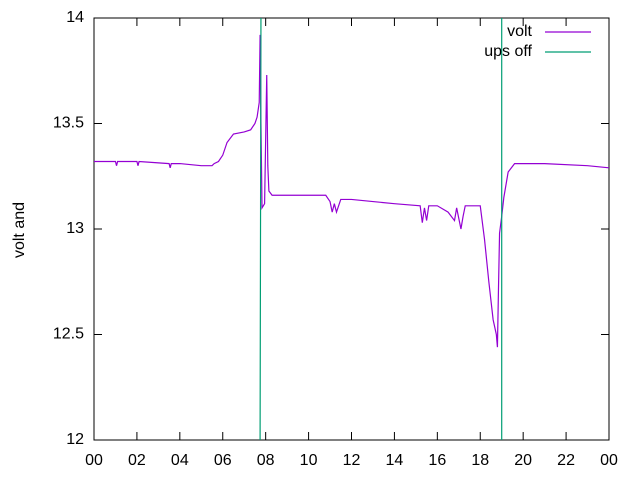 The height and width of the screenshot is (485, 640). What do you see at coordinates (68, 123) in the screenshot?
I see `y-tick-label: 13.5` at bounding box center [68, 123].